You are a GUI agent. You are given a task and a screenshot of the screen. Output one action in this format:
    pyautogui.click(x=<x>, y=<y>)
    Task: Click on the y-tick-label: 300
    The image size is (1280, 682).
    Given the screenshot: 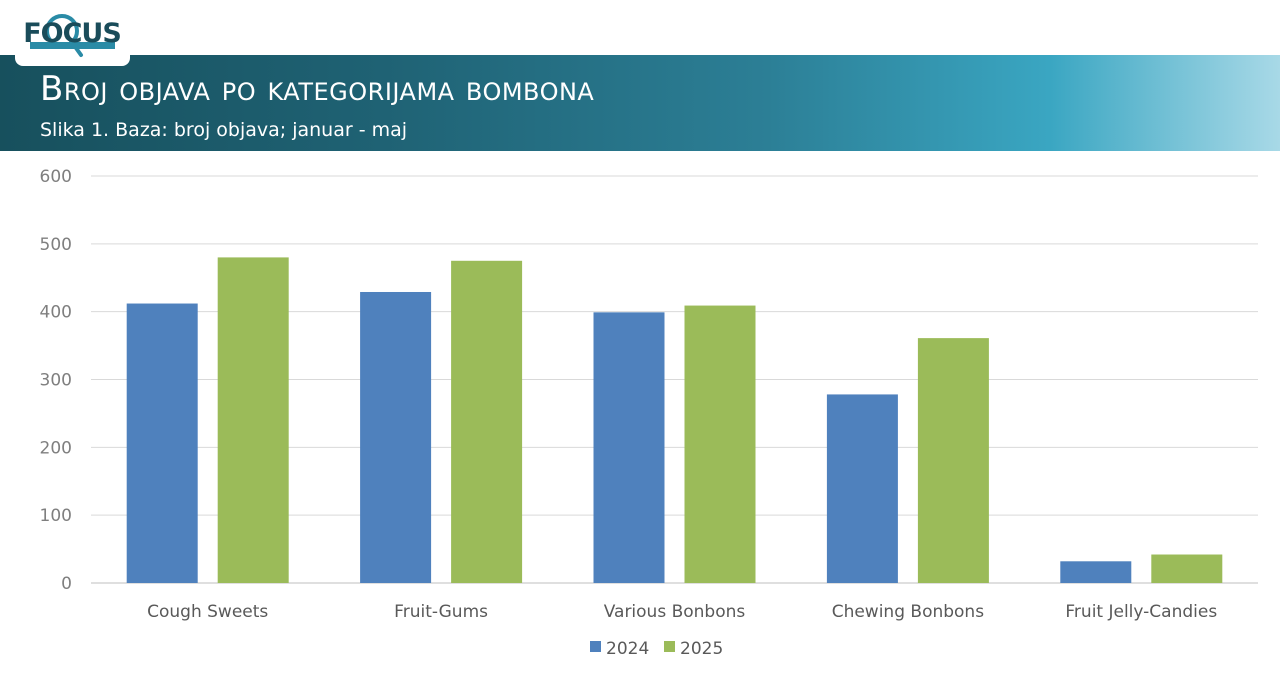 What is the action you would take?
    pyautogui.click(x=56, y=381)
    